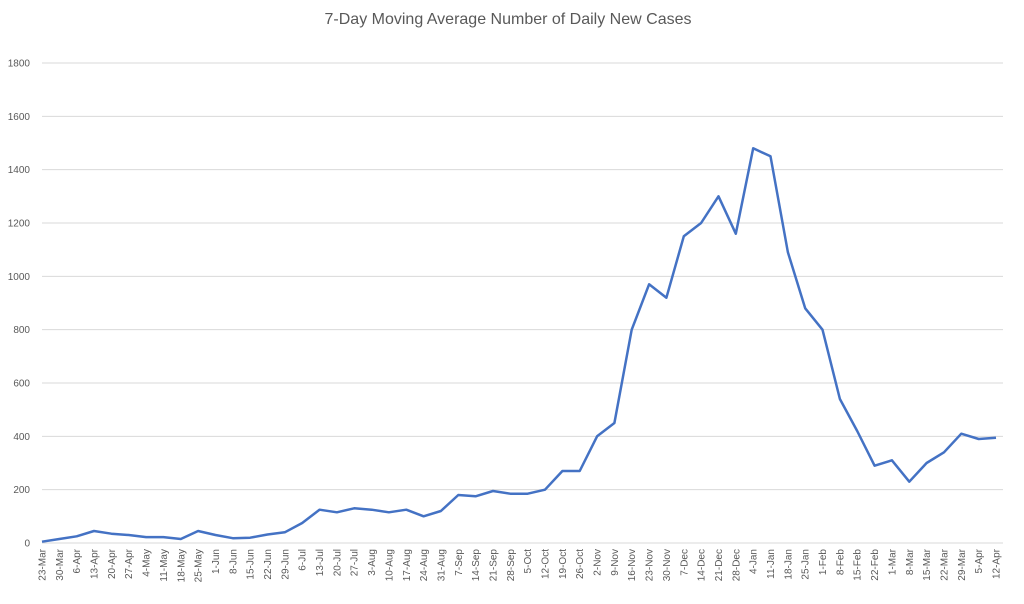  What do you see at coordinates (355, 562) in the screenshot?
I see `x-tick-label: 27-Jul` at bounding box center [355, 562].